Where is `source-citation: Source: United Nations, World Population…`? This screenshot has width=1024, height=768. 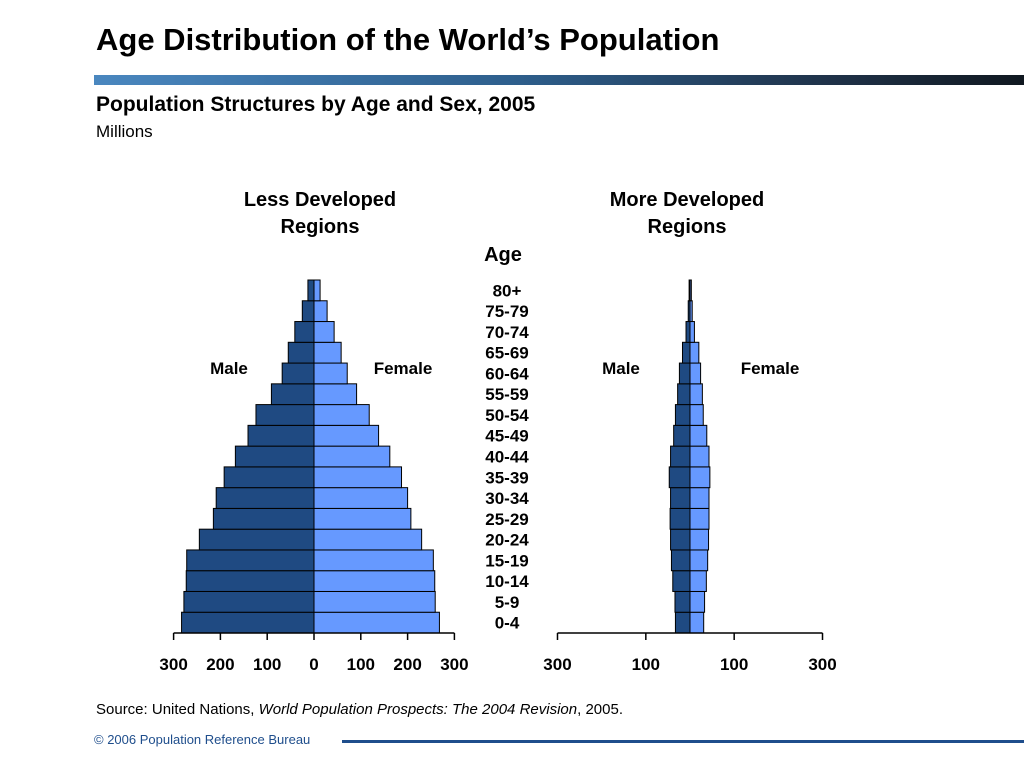
source-citation: Source: United Nations, World Population… is located at coordinates (359, 709).